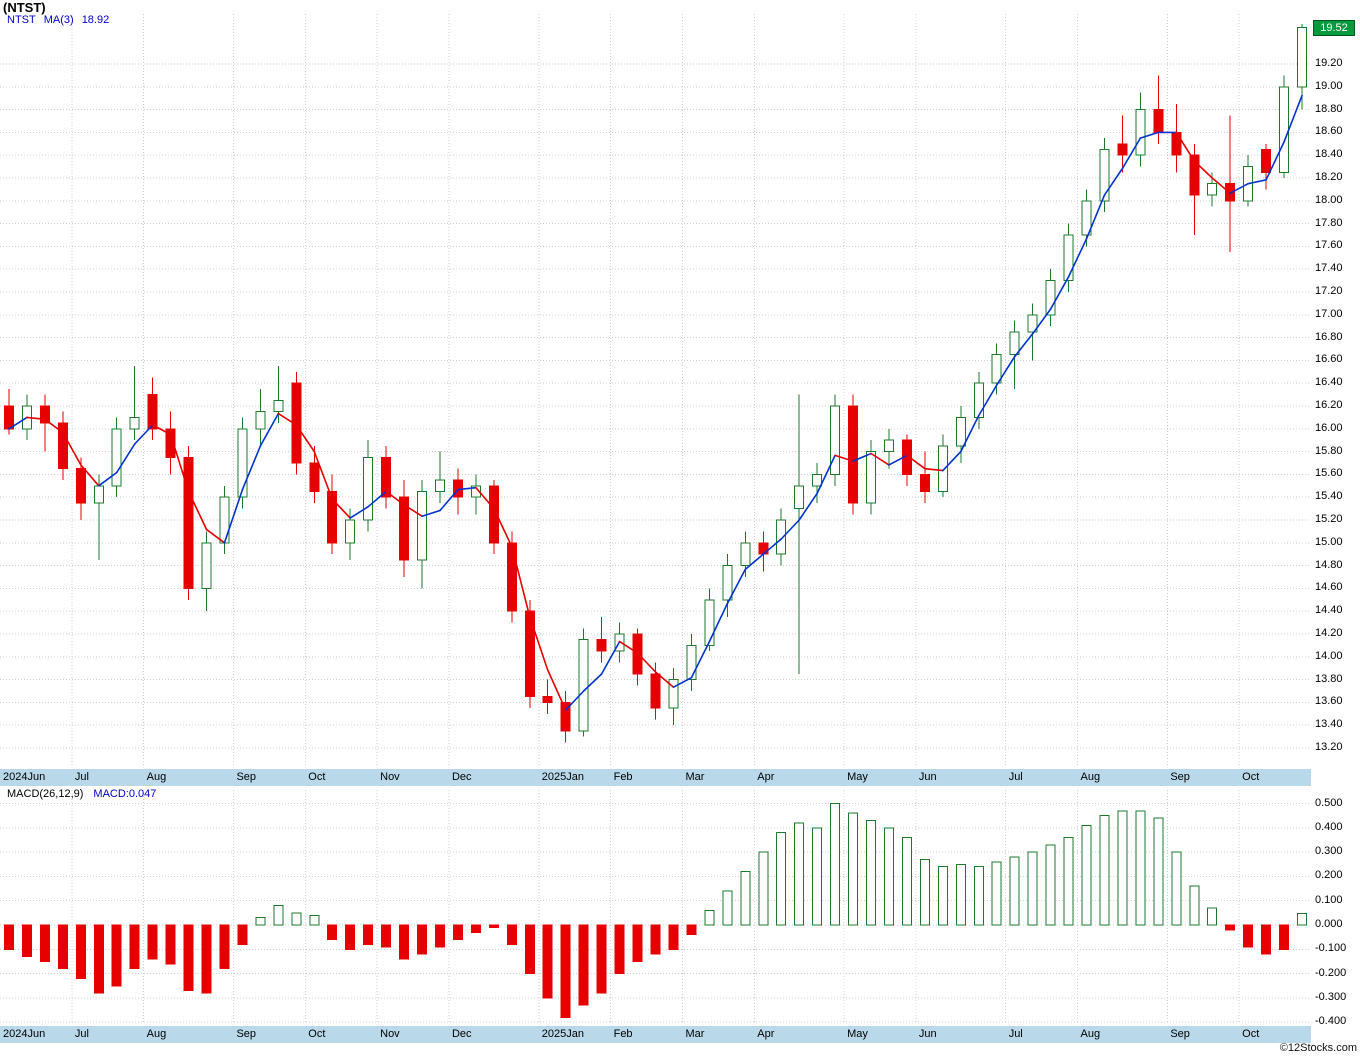  I want to click on month-label: Aug, so click(1090, 777).